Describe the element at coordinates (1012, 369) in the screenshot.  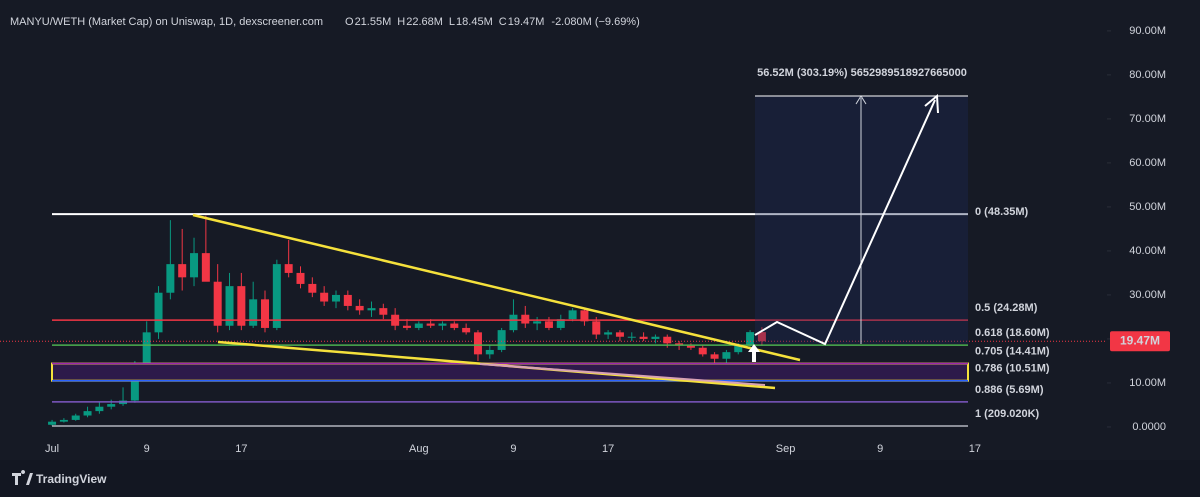
I see `fib-label: 0.786 (10.51M)` at that location.